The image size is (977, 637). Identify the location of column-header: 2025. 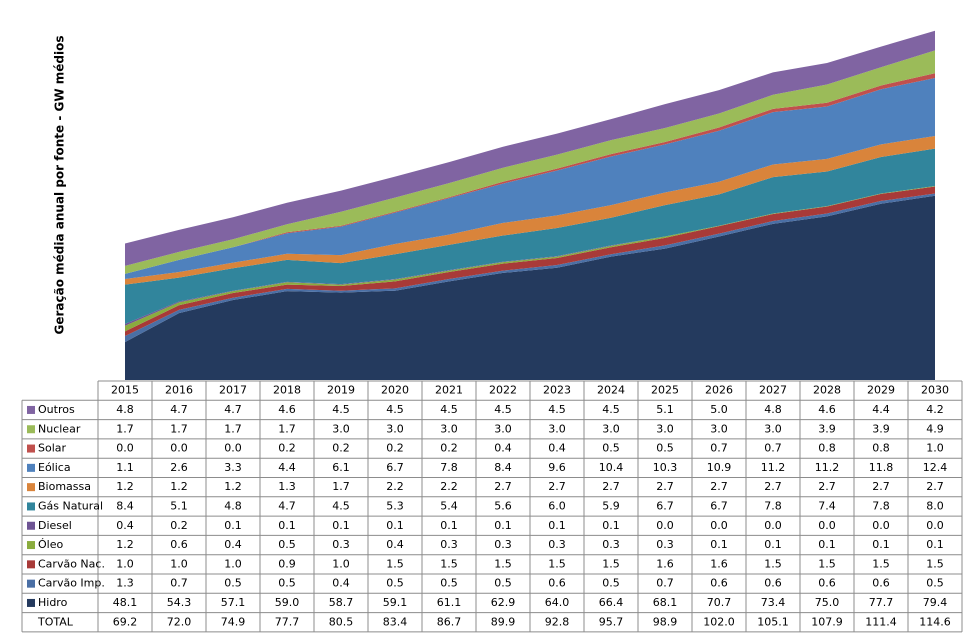
(665, 390).